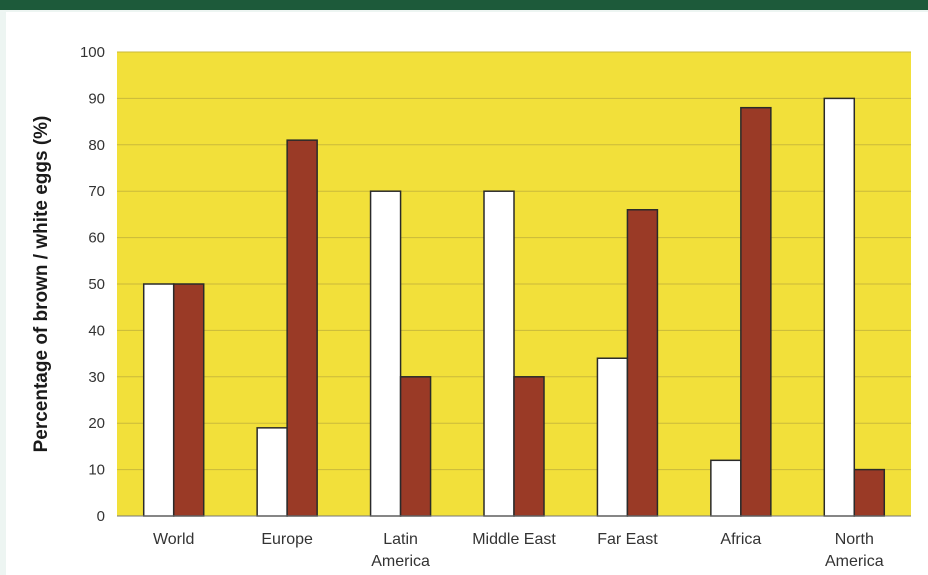  What do you see at coordinates (96, 238) in the screenshot?
I see `y-tick-label: 60` at bounding box center [96, 238].